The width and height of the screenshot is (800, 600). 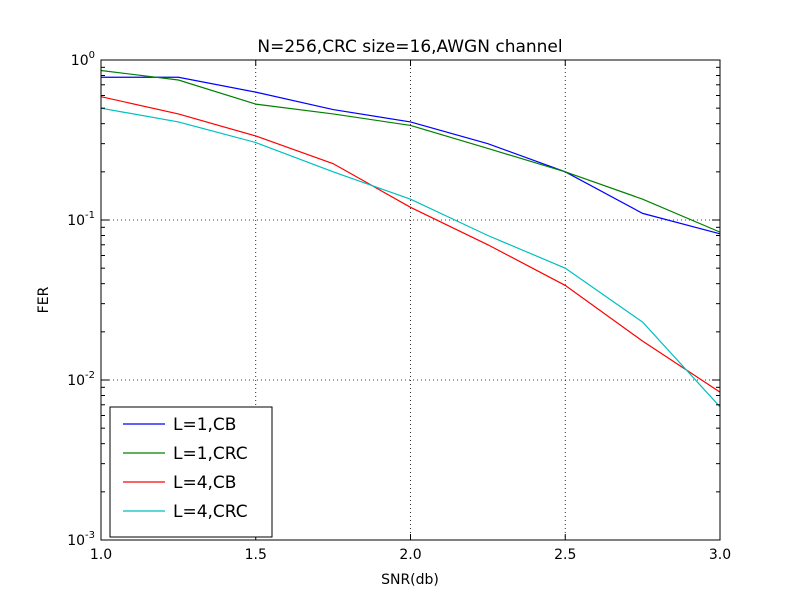 What do you see at coordinates (81, 219) in the screenshot?
I see `y-tick-label: 10⁻¹` at bounding box center [81, 219].